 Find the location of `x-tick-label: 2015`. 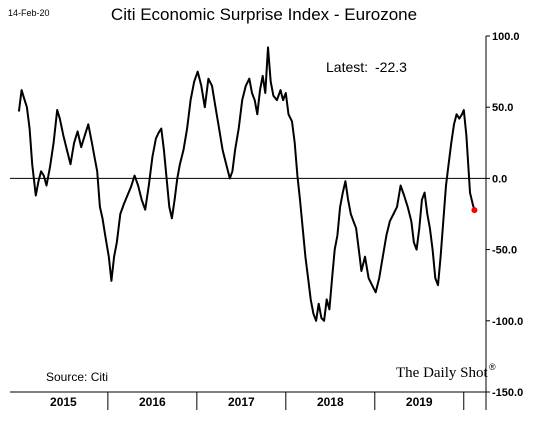

x-tick-label: 2015 is located at coordinates (63, 402).